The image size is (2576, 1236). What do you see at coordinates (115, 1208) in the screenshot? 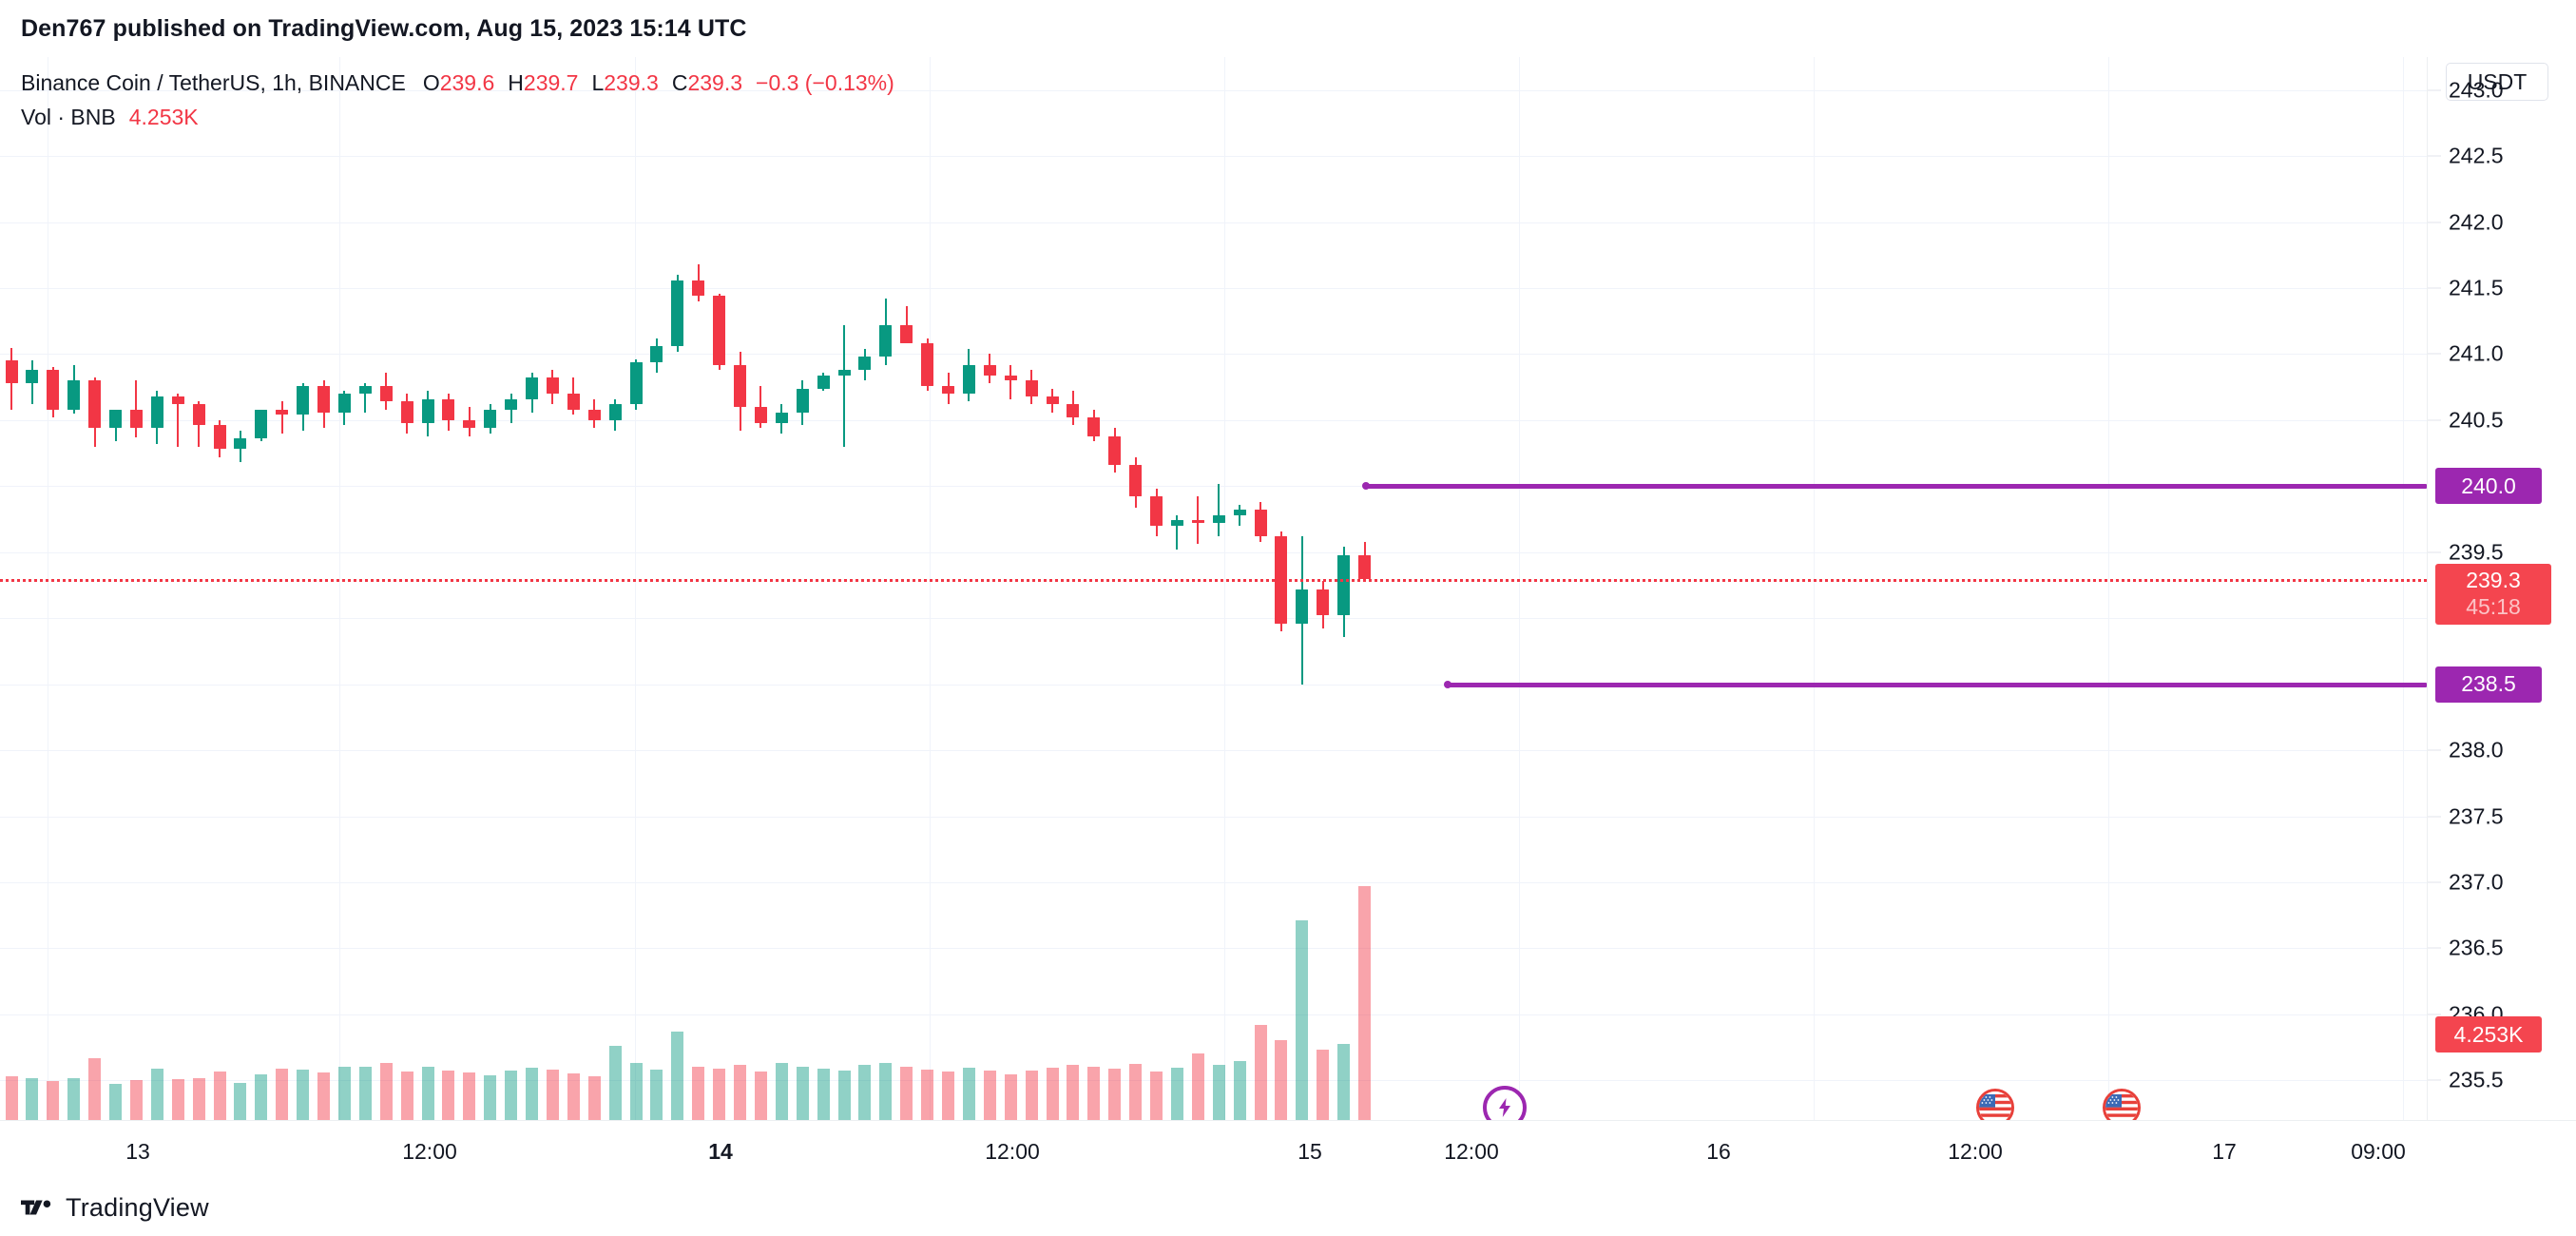
I see `tradingview-logo: TradingView` at bounding box center [115, 1208].